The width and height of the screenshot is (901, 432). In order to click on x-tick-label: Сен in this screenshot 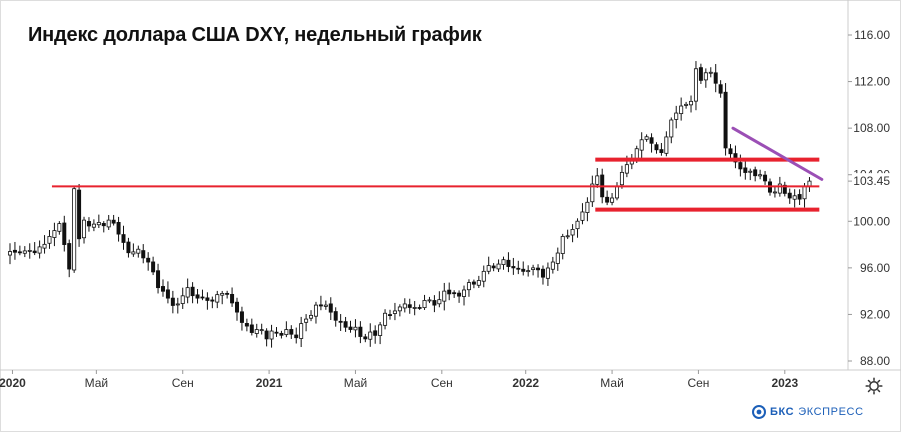, I will do `click(442, 383)`.